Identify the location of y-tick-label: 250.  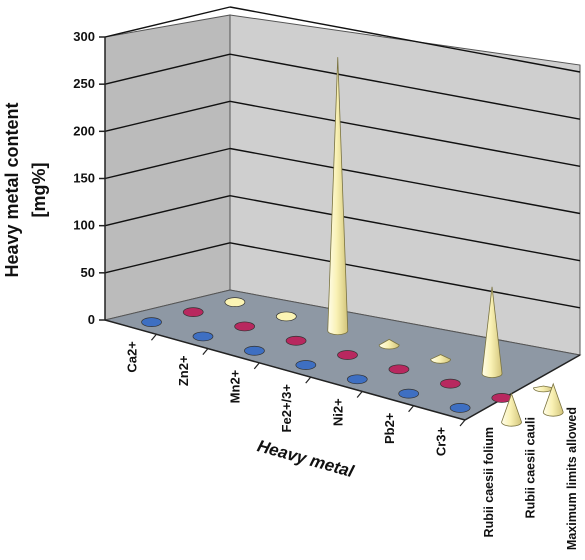
(84, 83).